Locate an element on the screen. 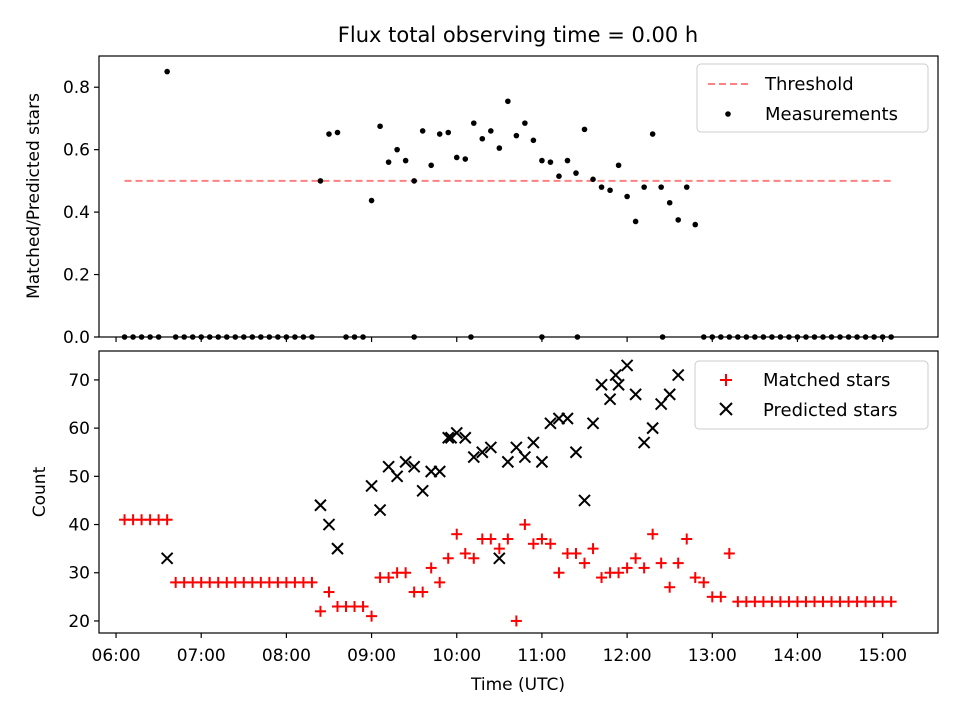  x-tick-label: 13:00 is located at coordinates (712, 656).